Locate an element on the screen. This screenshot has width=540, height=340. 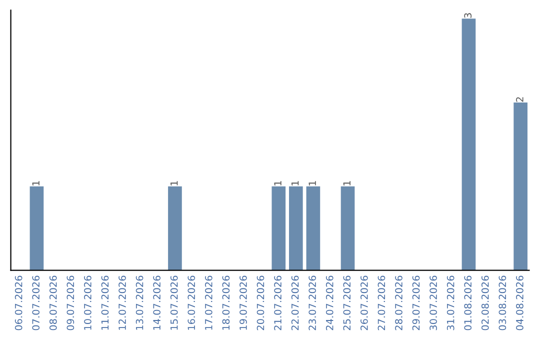
data-label: 3 is located at coordinates (468, 15).